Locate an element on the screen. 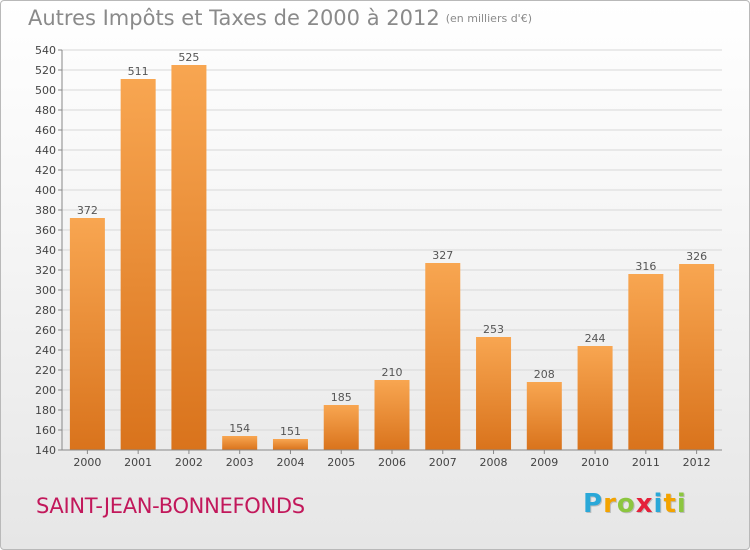 The image size is (750, 550). x-tick-label-2010: 2010 is located at coordinates (595, 462).